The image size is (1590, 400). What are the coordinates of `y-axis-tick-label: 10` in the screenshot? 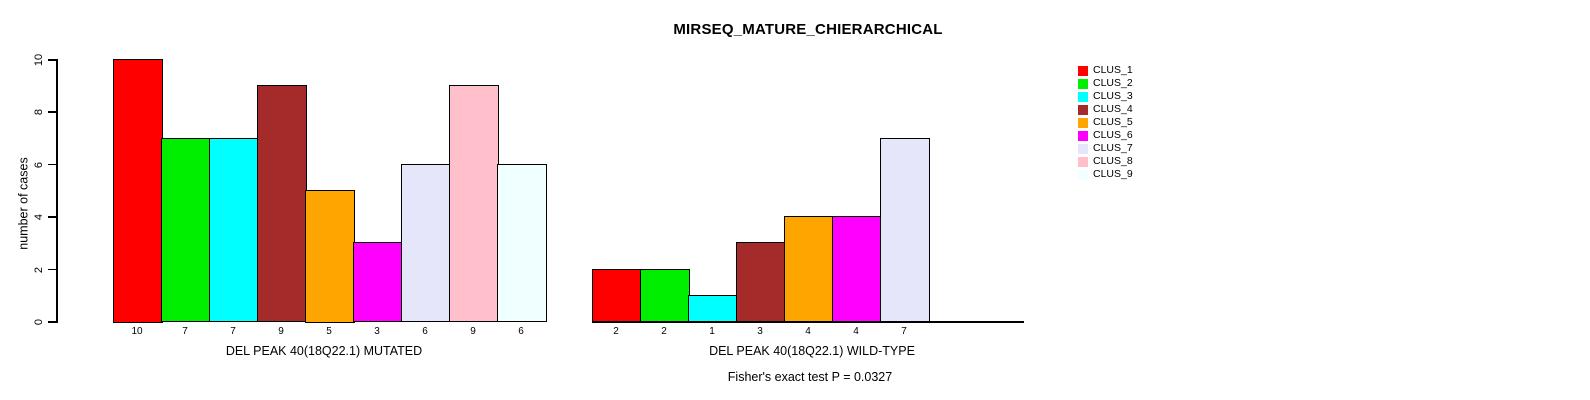 It's located at (39, 60).